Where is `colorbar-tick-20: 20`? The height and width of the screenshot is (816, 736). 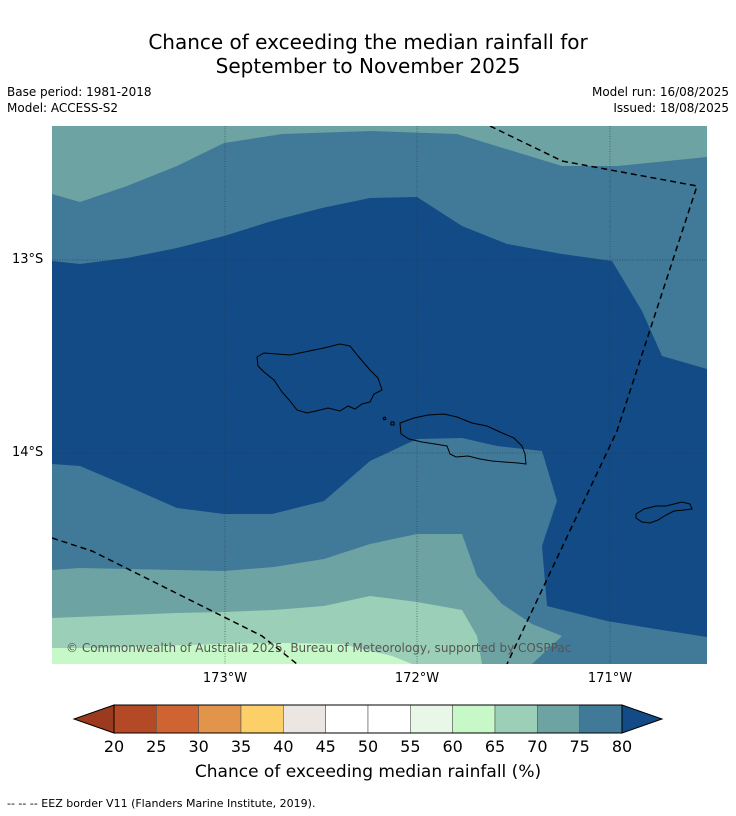
colorbar-tick-20: 20 is located at coordinates (114, 746).